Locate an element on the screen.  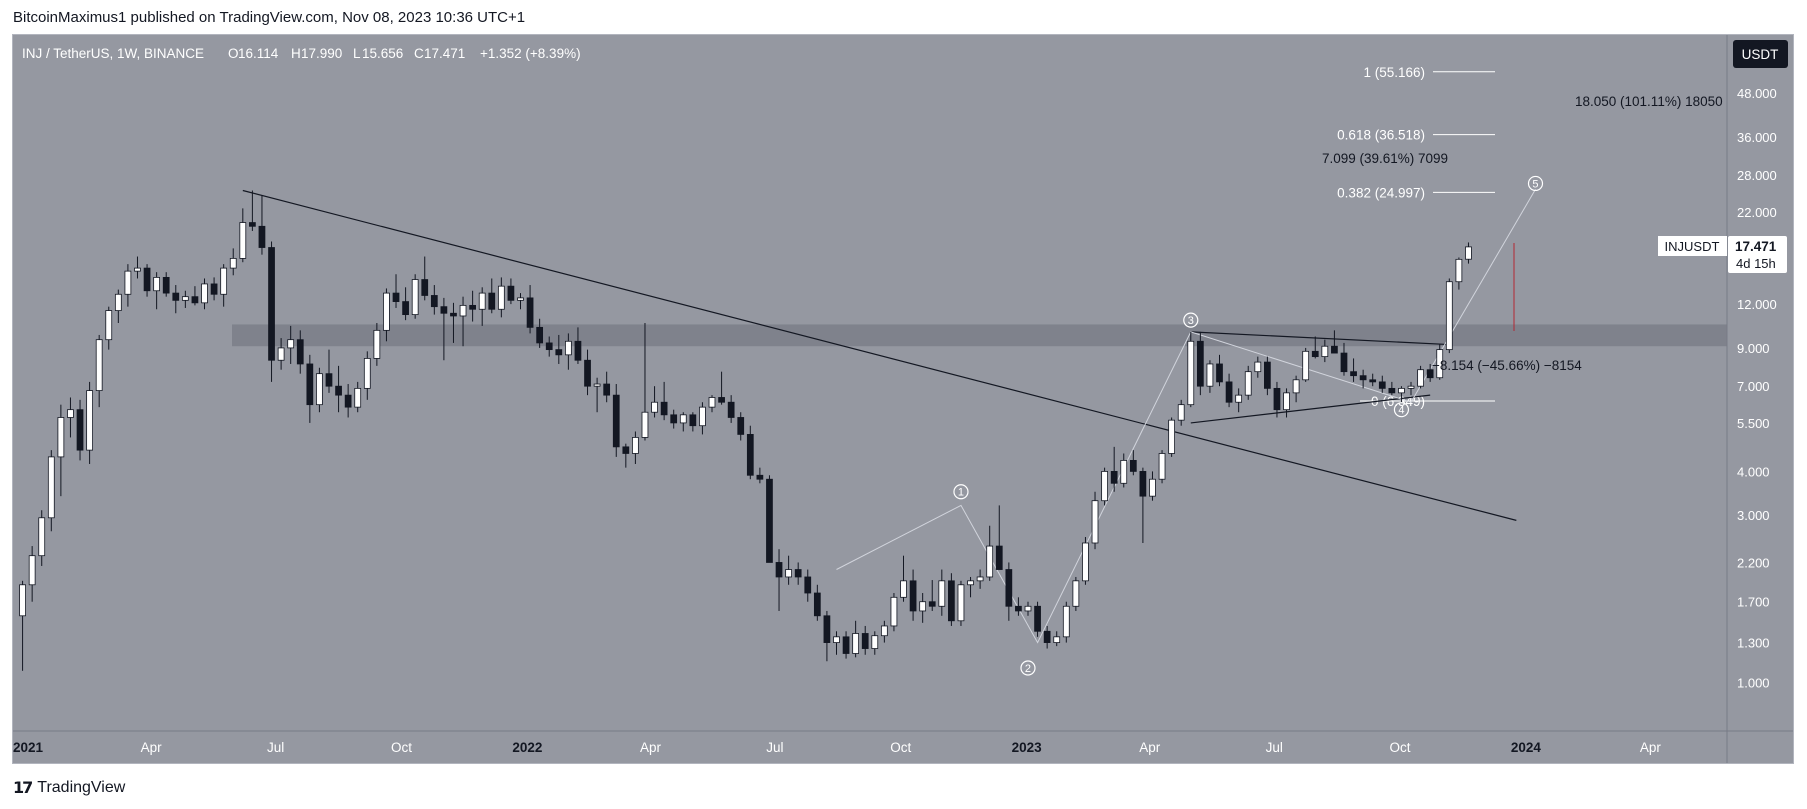
currency-button is located at coordinates (1760, 54).